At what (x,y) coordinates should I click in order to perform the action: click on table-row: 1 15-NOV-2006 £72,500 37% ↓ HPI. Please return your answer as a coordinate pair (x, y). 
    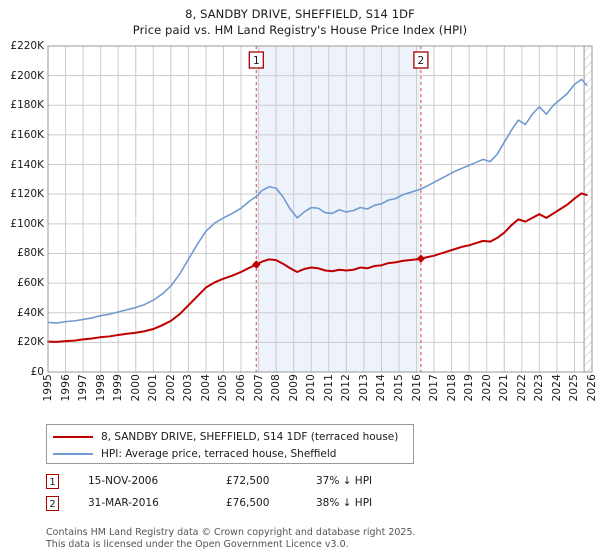
    Looking at the image, I should click on (244, 483).